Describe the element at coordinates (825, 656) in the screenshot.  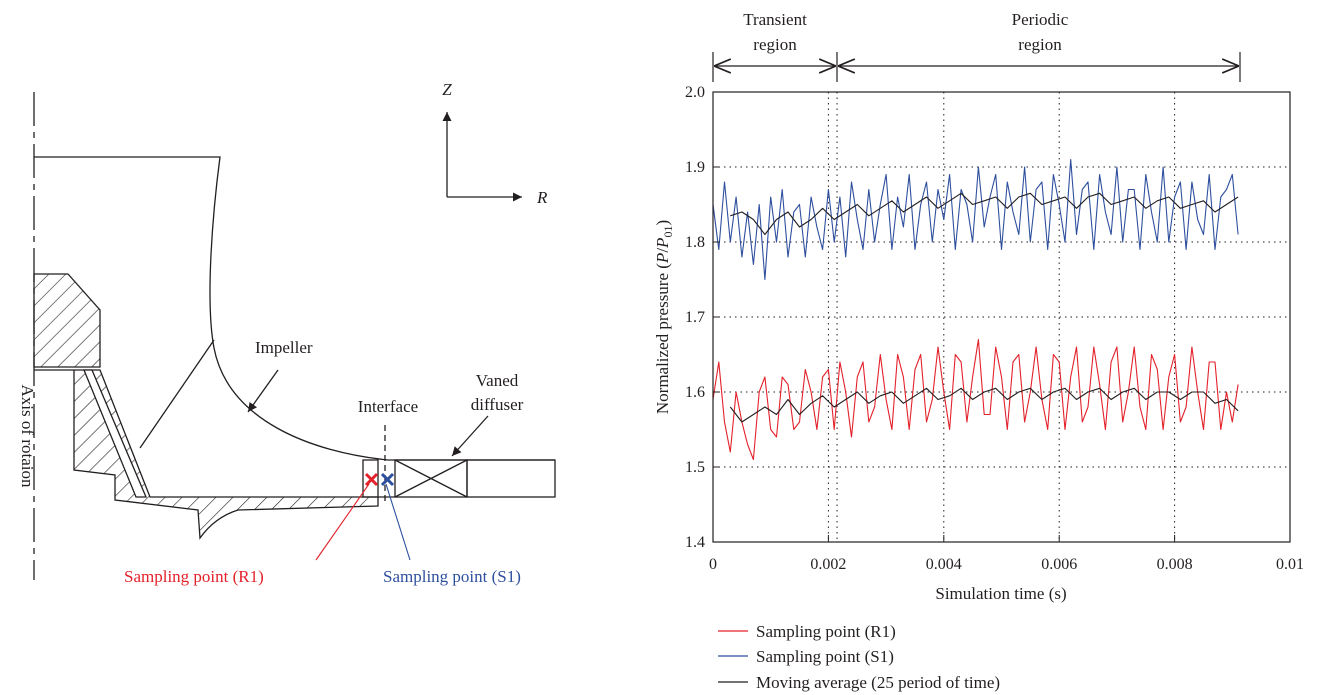
I see `legend-s1-label: Sampling point (S1)` at that location.